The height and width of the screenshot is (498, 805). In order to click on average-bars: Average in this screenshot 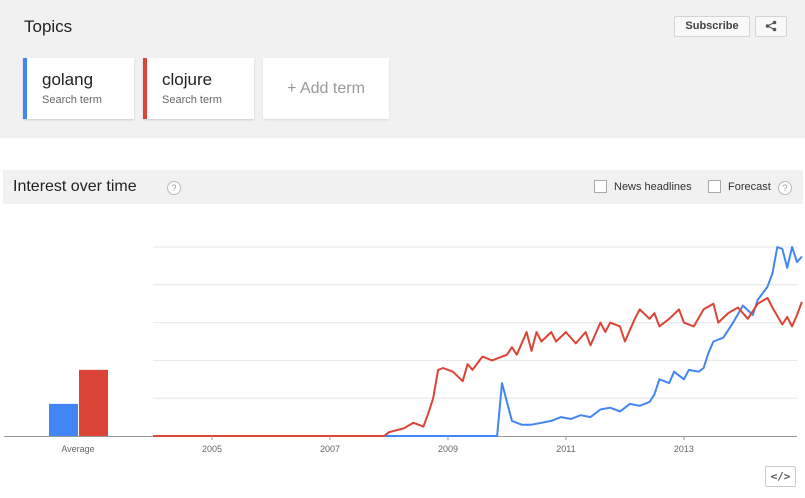, I will do `click(78, 411)`.